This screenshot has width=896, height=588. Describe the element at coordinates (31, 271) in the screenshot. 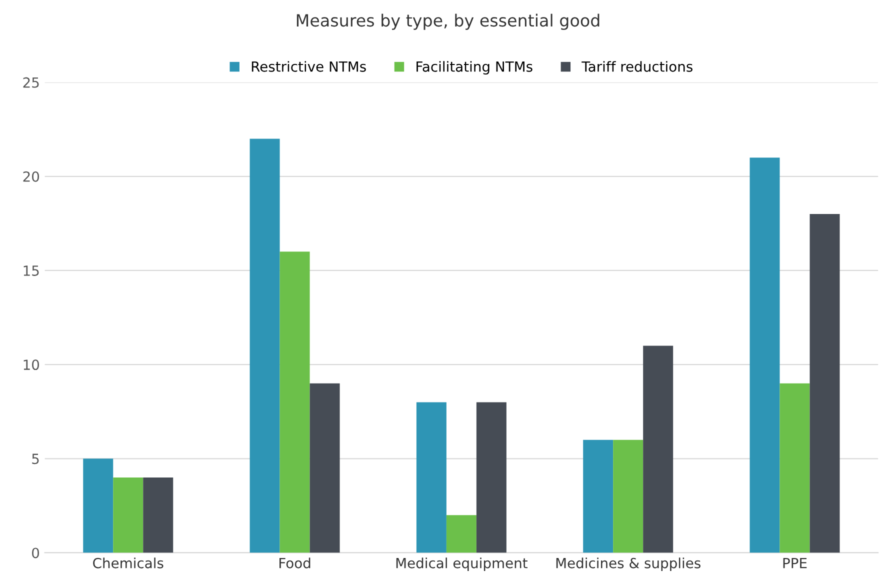

I see `y-tick-label: 15` at that location.